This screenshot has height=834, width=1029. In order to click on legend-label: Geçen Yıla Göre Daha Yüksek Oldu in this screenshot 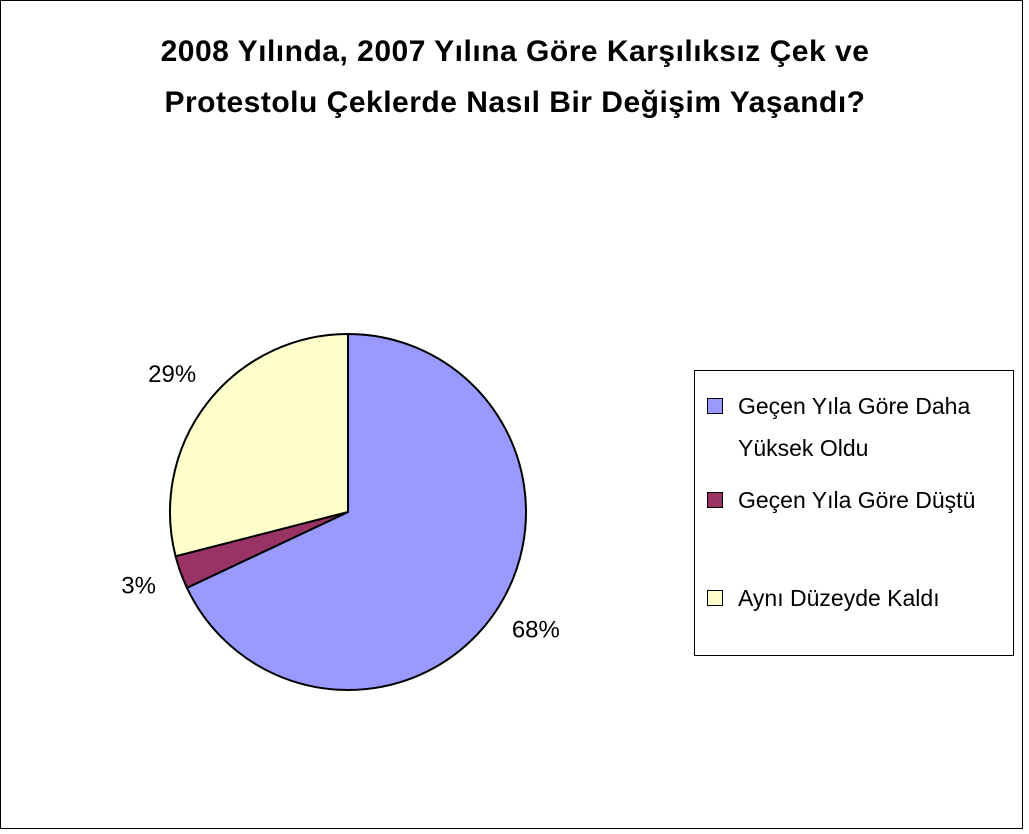, I will do `click(854, 427)`.